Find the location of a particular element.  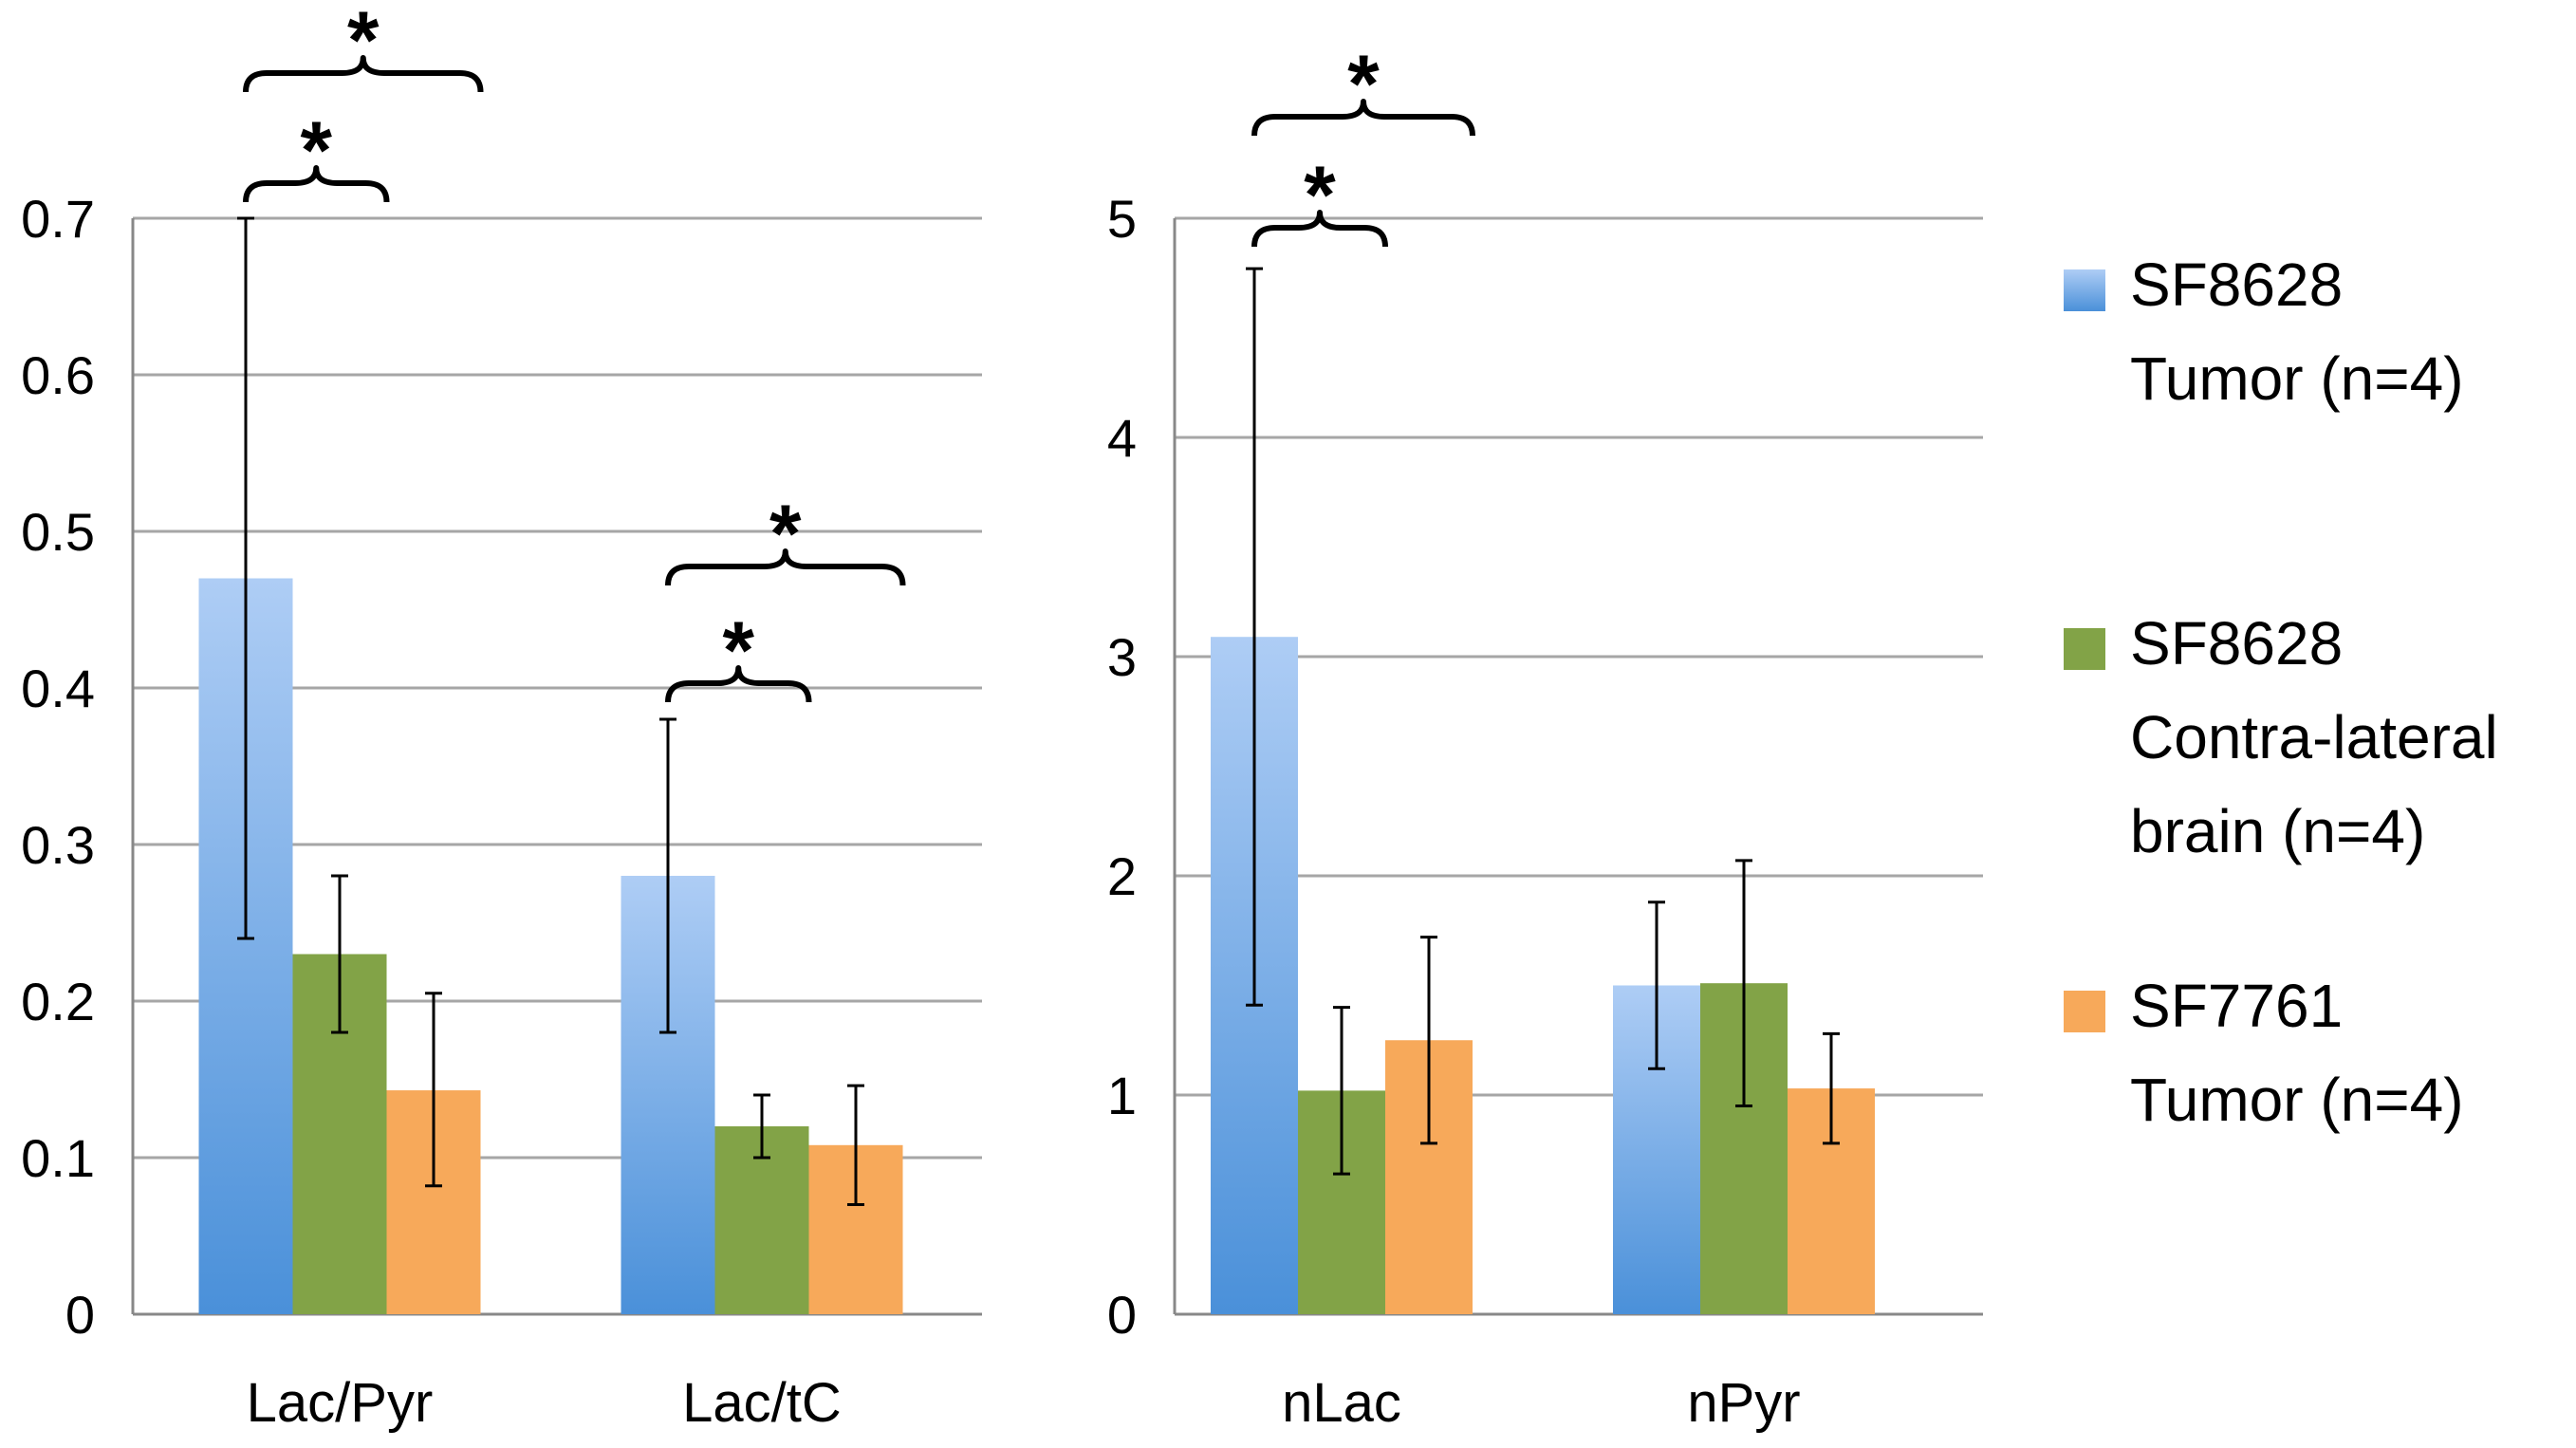

y-tick-label: 0.7 is located at coordinates (58, 219).